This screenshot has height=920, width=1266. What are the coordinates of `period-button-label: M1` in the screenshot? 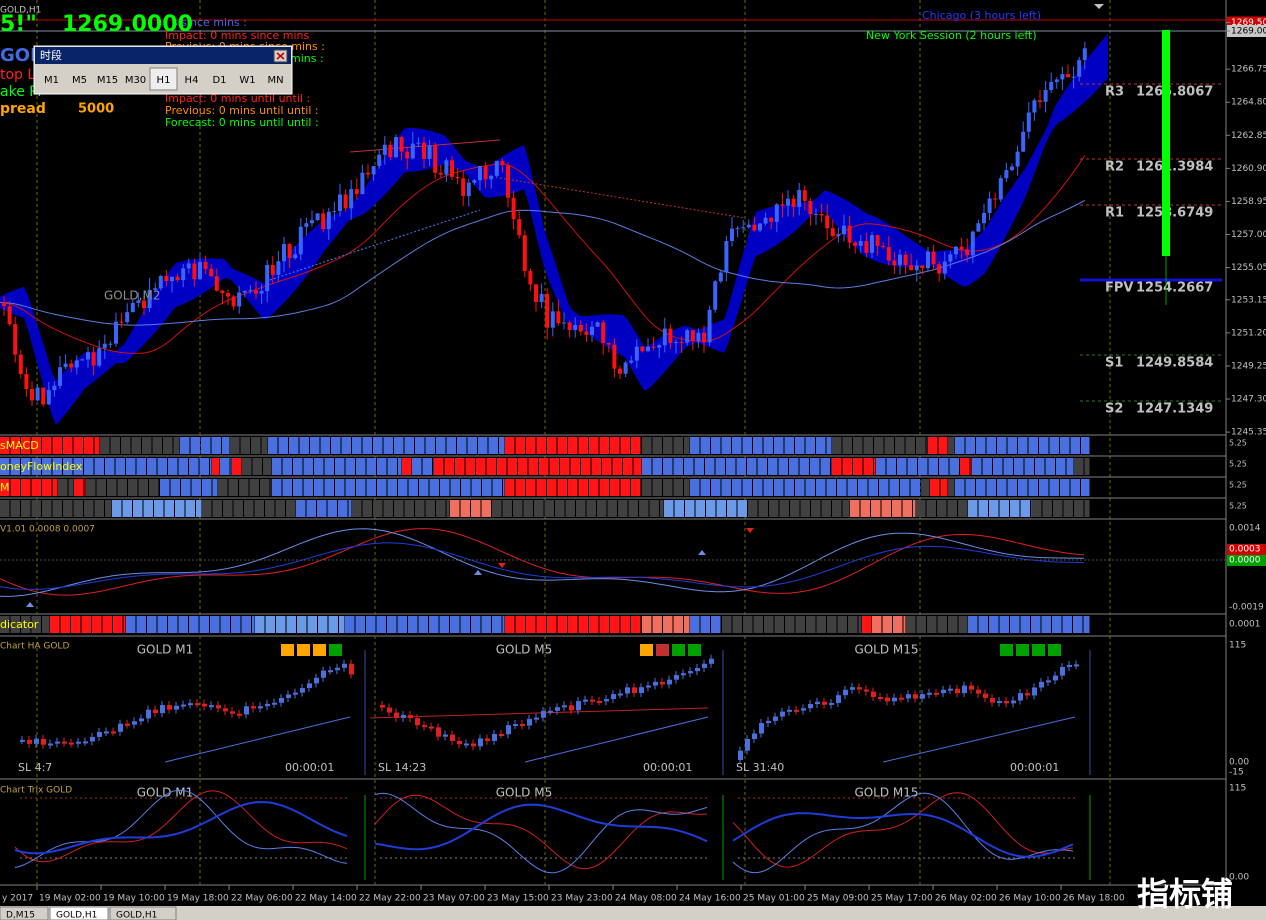 It's located at (51, 80).